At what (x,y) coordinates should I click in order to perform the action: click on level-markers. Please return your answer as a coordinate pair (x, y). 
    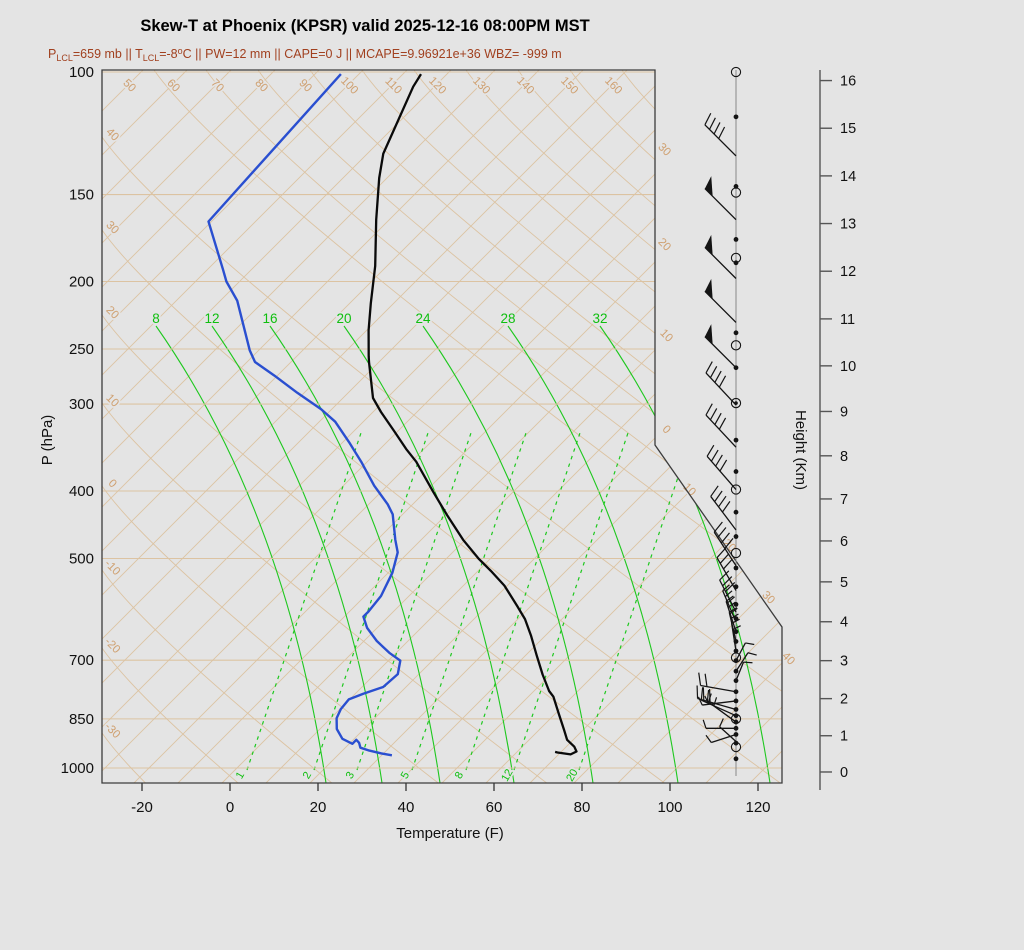
    Looking at the image, I should click on (736, 414).